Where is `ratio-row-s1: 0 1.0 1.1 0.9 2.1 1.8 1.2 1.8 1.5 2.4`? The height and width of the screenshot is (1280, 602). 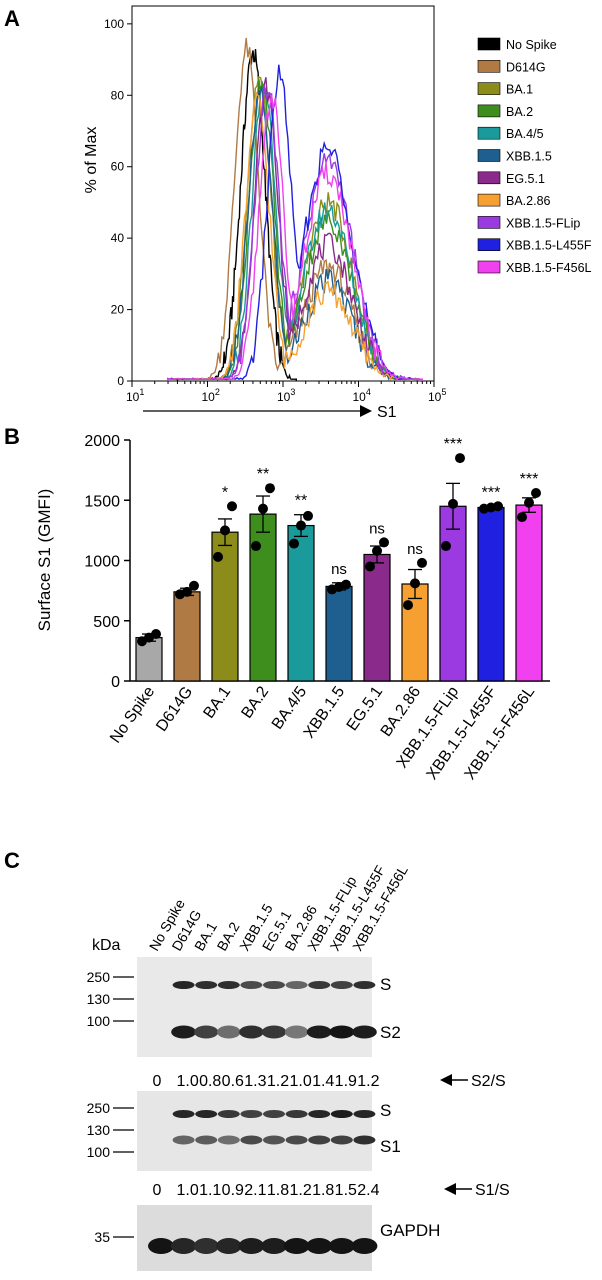
ratio-row-s1: 0 1.0 1.1 0.9 2.1 1.8 1.2 1.8 1.5 2.4 is located at coordinates (266, 1190).